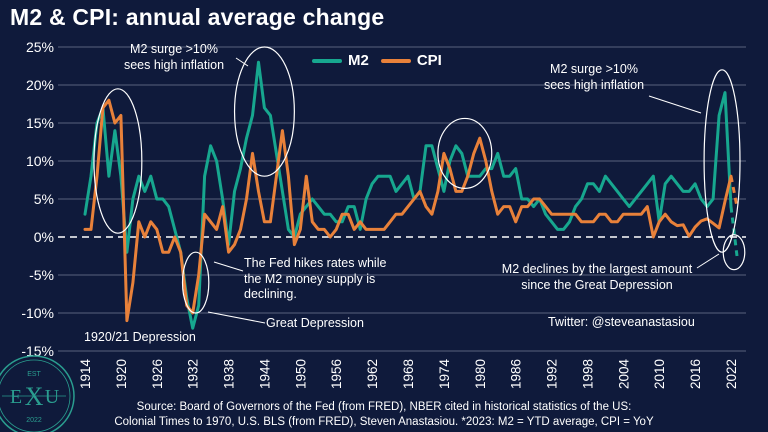  What do you see at coordinates (358, 60) in the screenshot?
I see `legend-label-m2: M2` at bounding box center [358, 60].